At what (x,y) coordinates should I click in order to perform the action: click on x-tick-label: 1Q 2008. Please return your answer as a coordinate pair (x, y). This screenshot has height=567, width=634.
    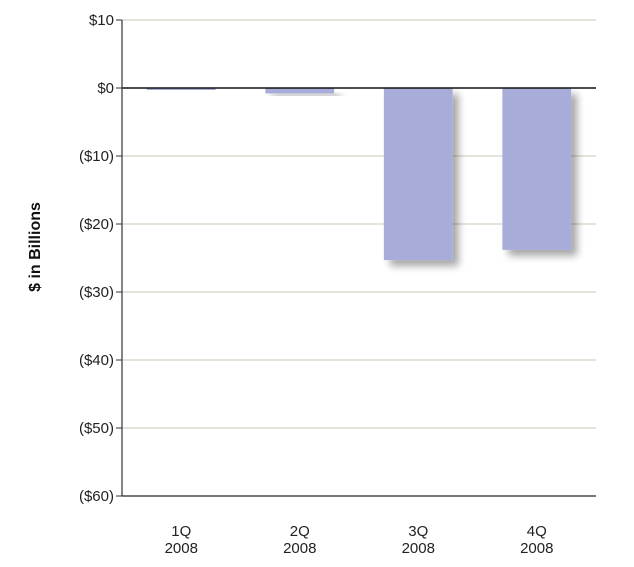
    Looking at the image, I should click on (181, 540).